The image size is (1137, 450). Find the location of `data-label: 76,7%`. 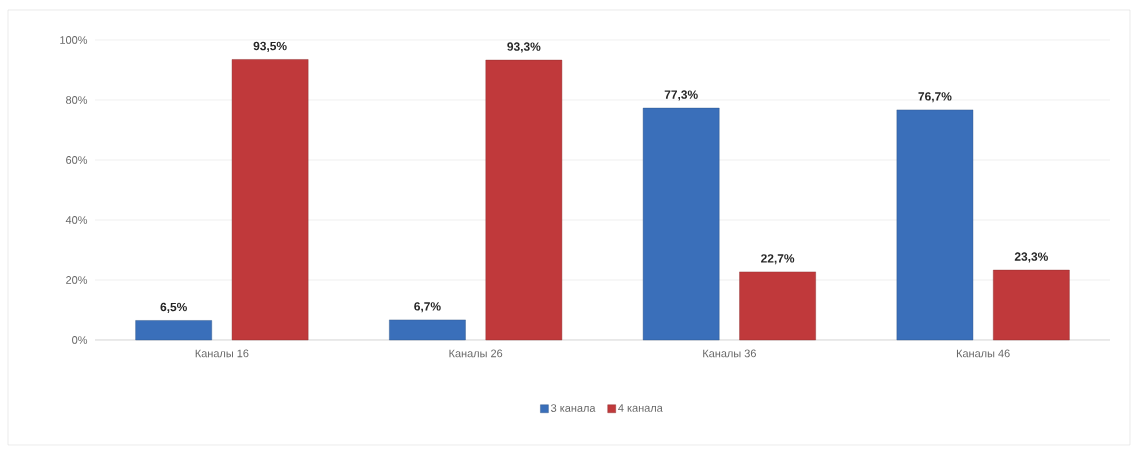

data-label: 76,7% is located at coordinates (935, 97).